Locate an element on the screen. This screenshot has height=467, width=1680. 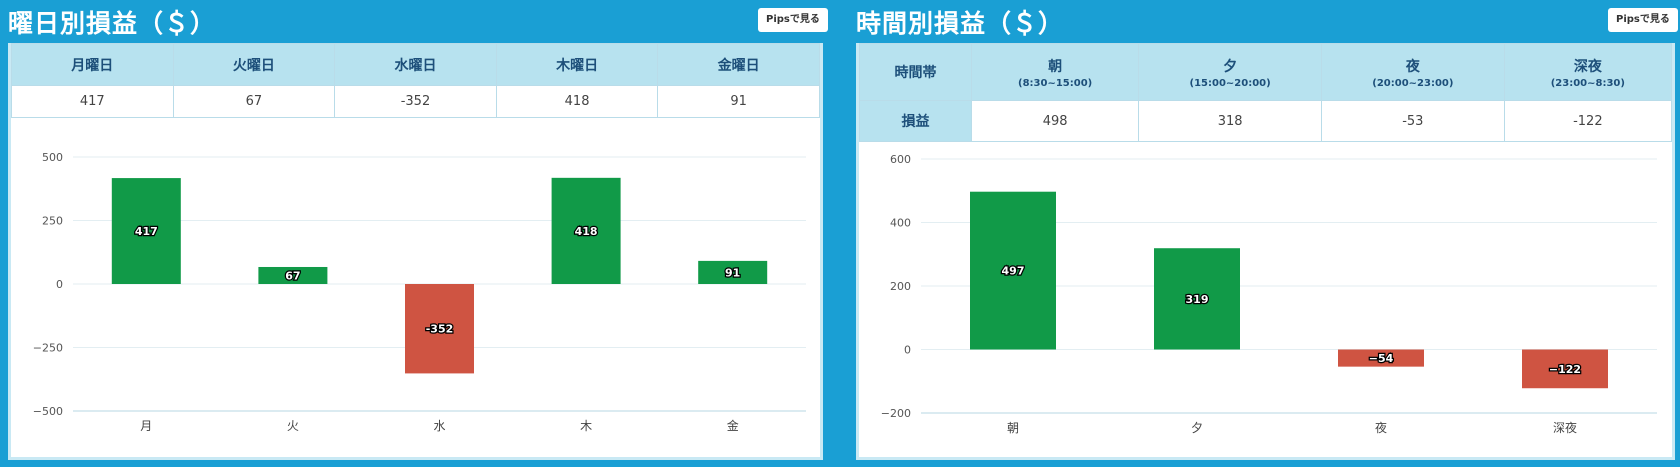
hourly-value-morning: 498 is located at coordinates (1055, 121).